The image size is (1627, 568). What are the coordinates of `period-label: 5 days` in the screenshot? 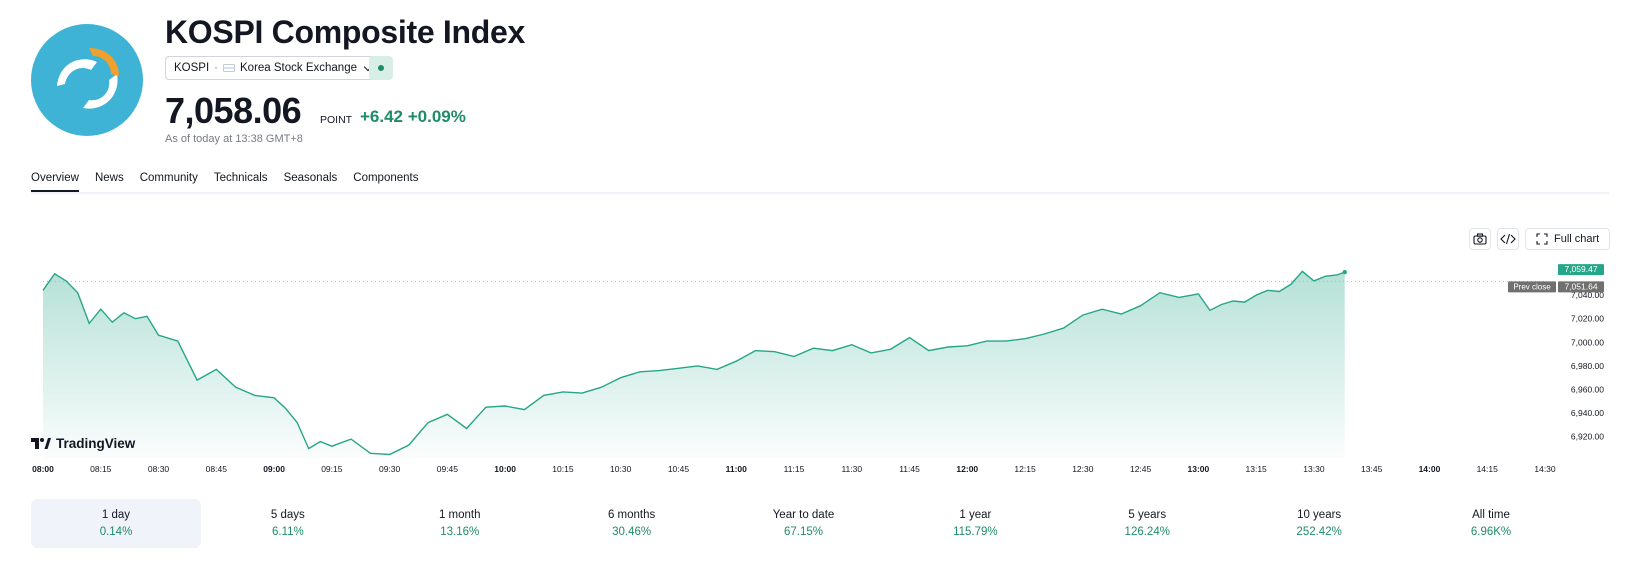 It's located at (287, 515).